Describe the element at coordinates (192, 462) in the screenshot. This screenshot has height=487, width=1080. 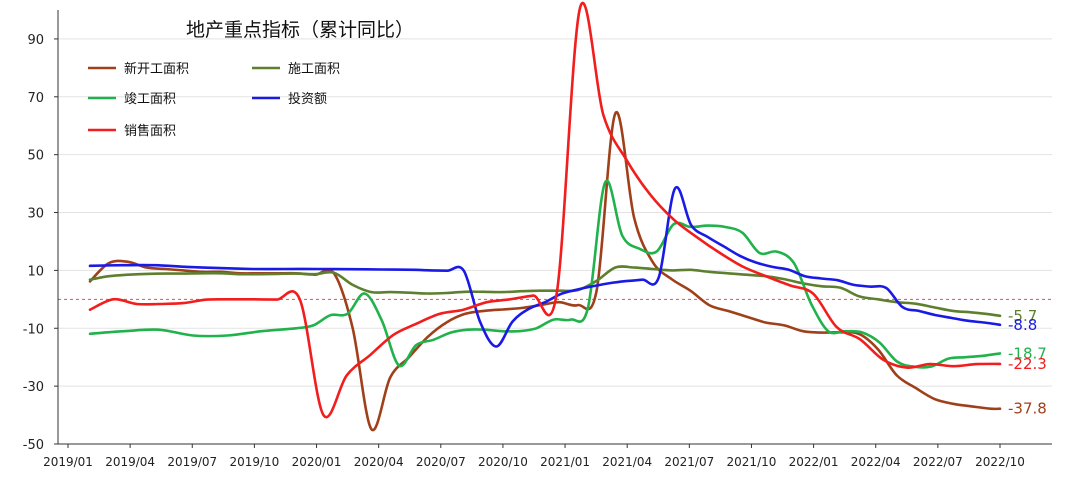
I see `x-tick-label: 2019/07` at that location.